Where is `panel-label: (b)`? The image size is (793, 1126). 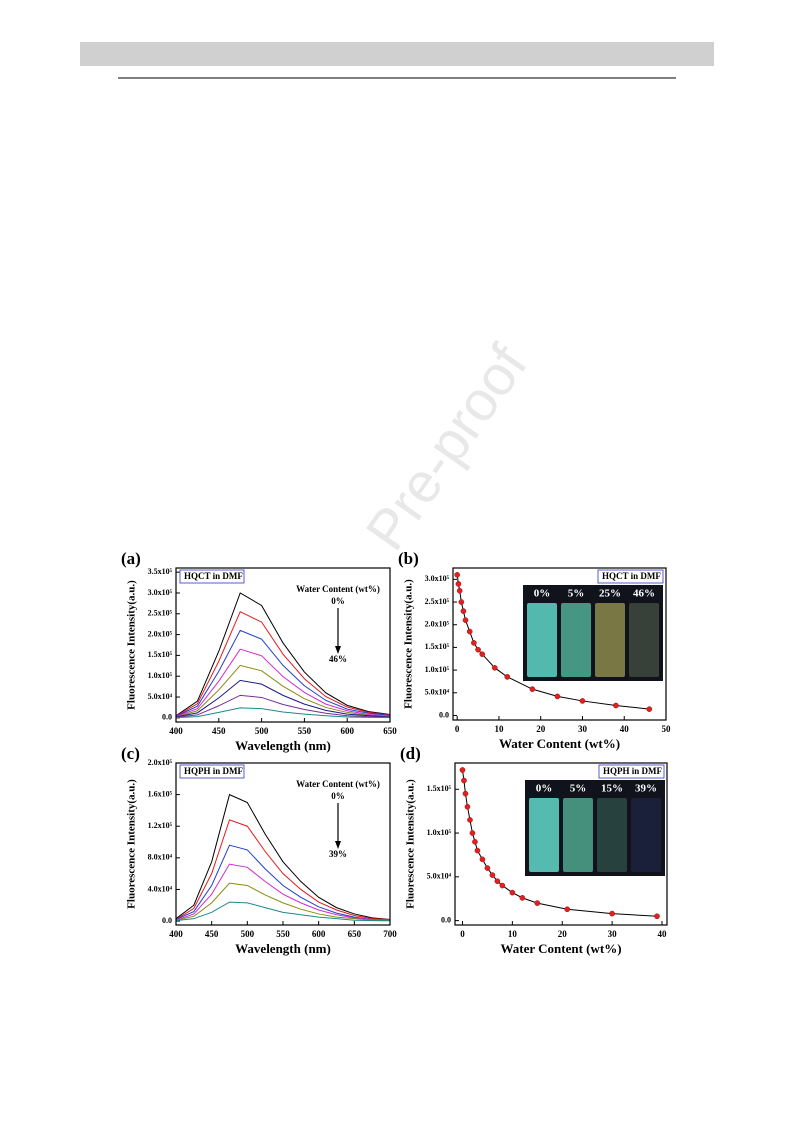 panel-label: (b) is located at coordinates (408, 558).